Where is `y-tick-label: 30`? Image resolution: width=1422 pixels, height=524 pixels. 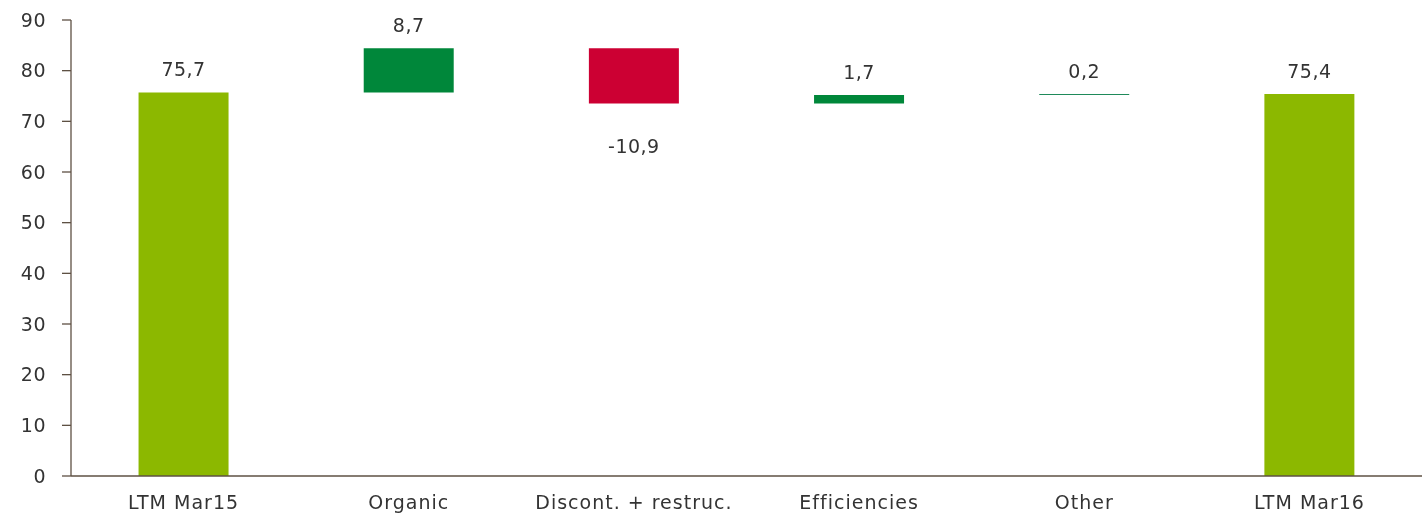 y-tick-label: 30 is located at coordinates (33, 323).